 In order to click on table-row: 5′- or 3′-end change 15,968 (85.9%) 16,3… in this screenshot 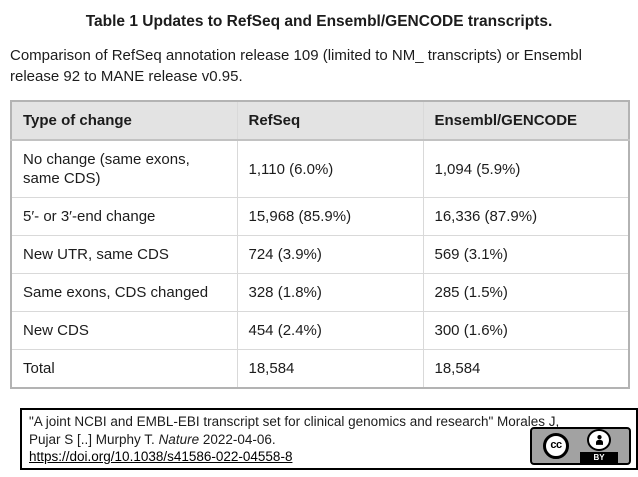, I will do `click(320, 216)`.